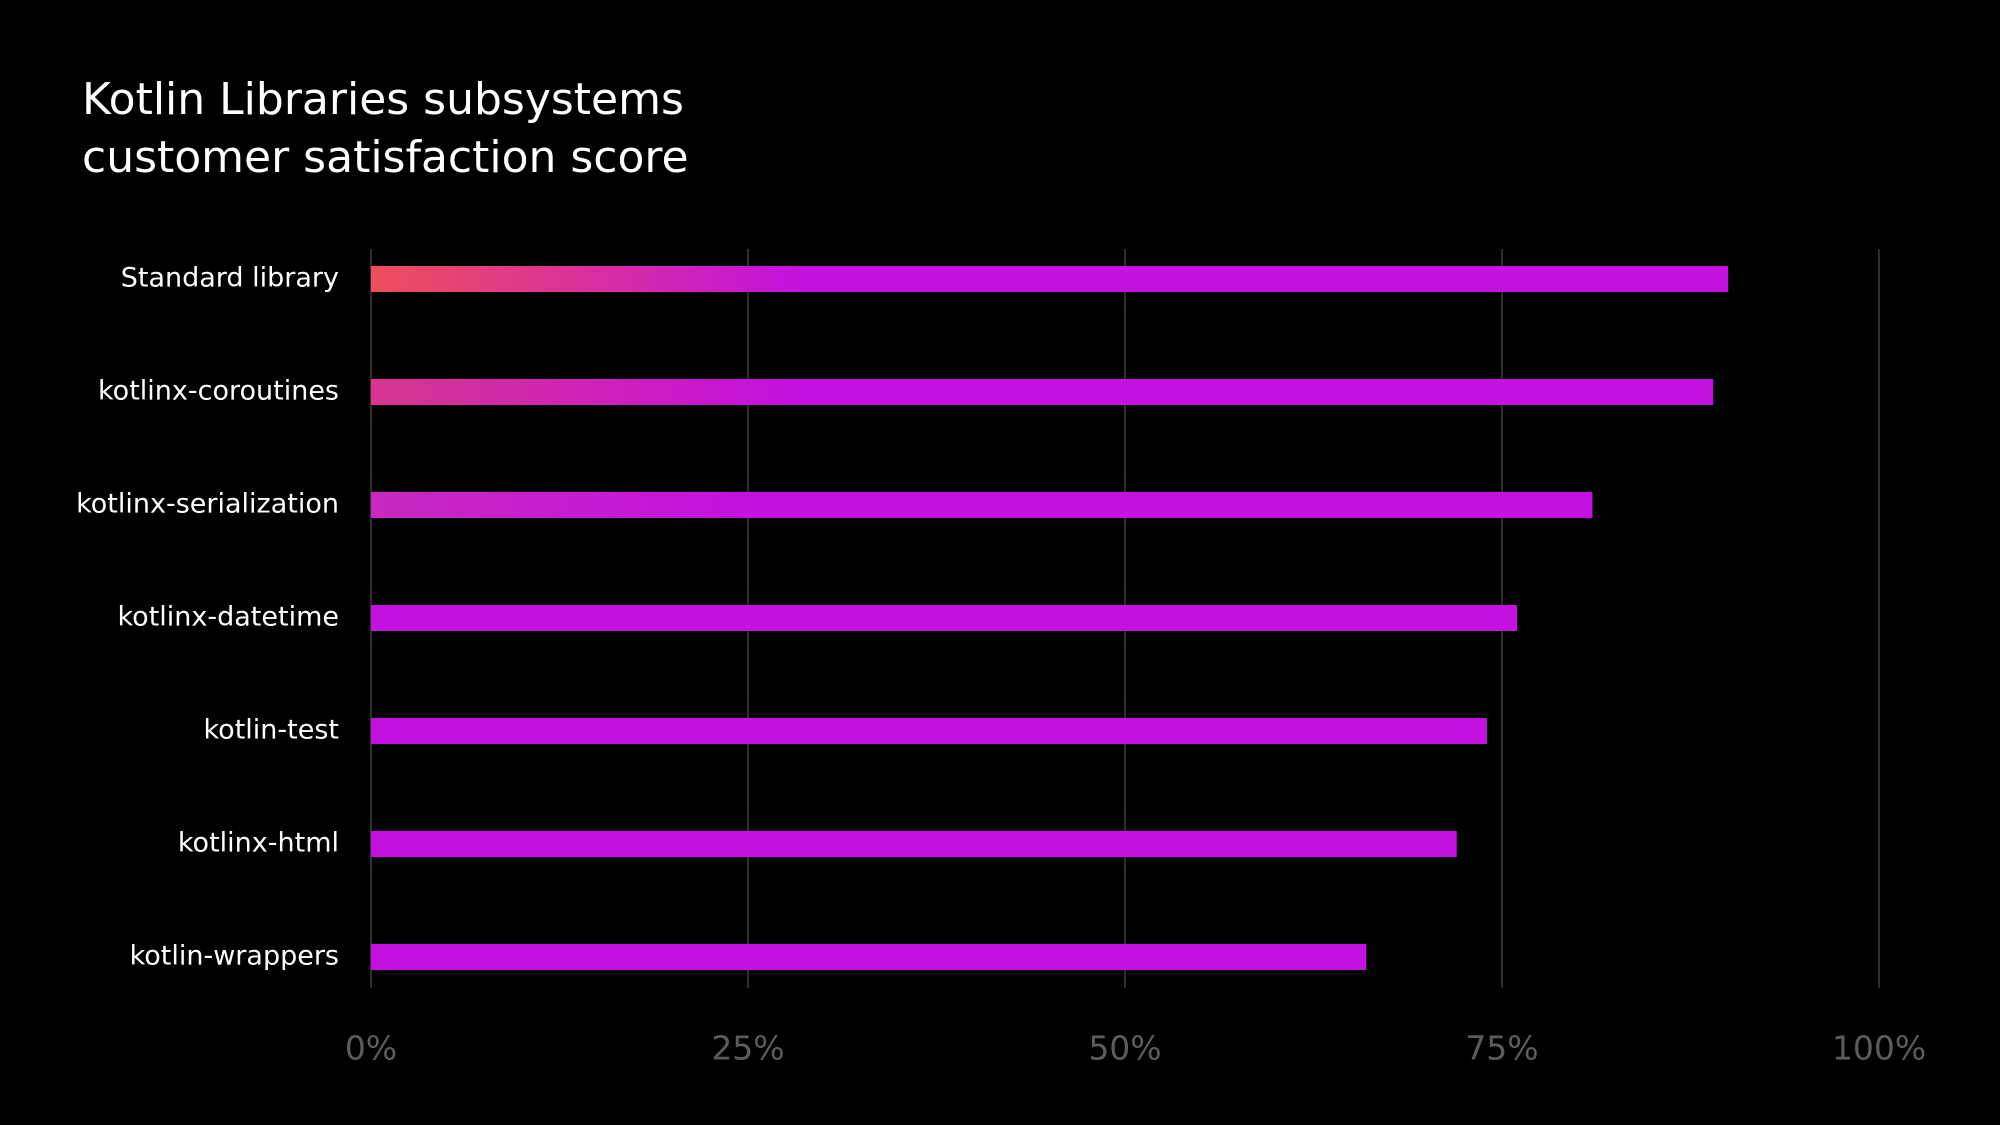 The image size is (2000, 1125). Describe the element at coordinates (234, 956) in the screenshot. I see `category-label: kotlin-wrappers` at that location.